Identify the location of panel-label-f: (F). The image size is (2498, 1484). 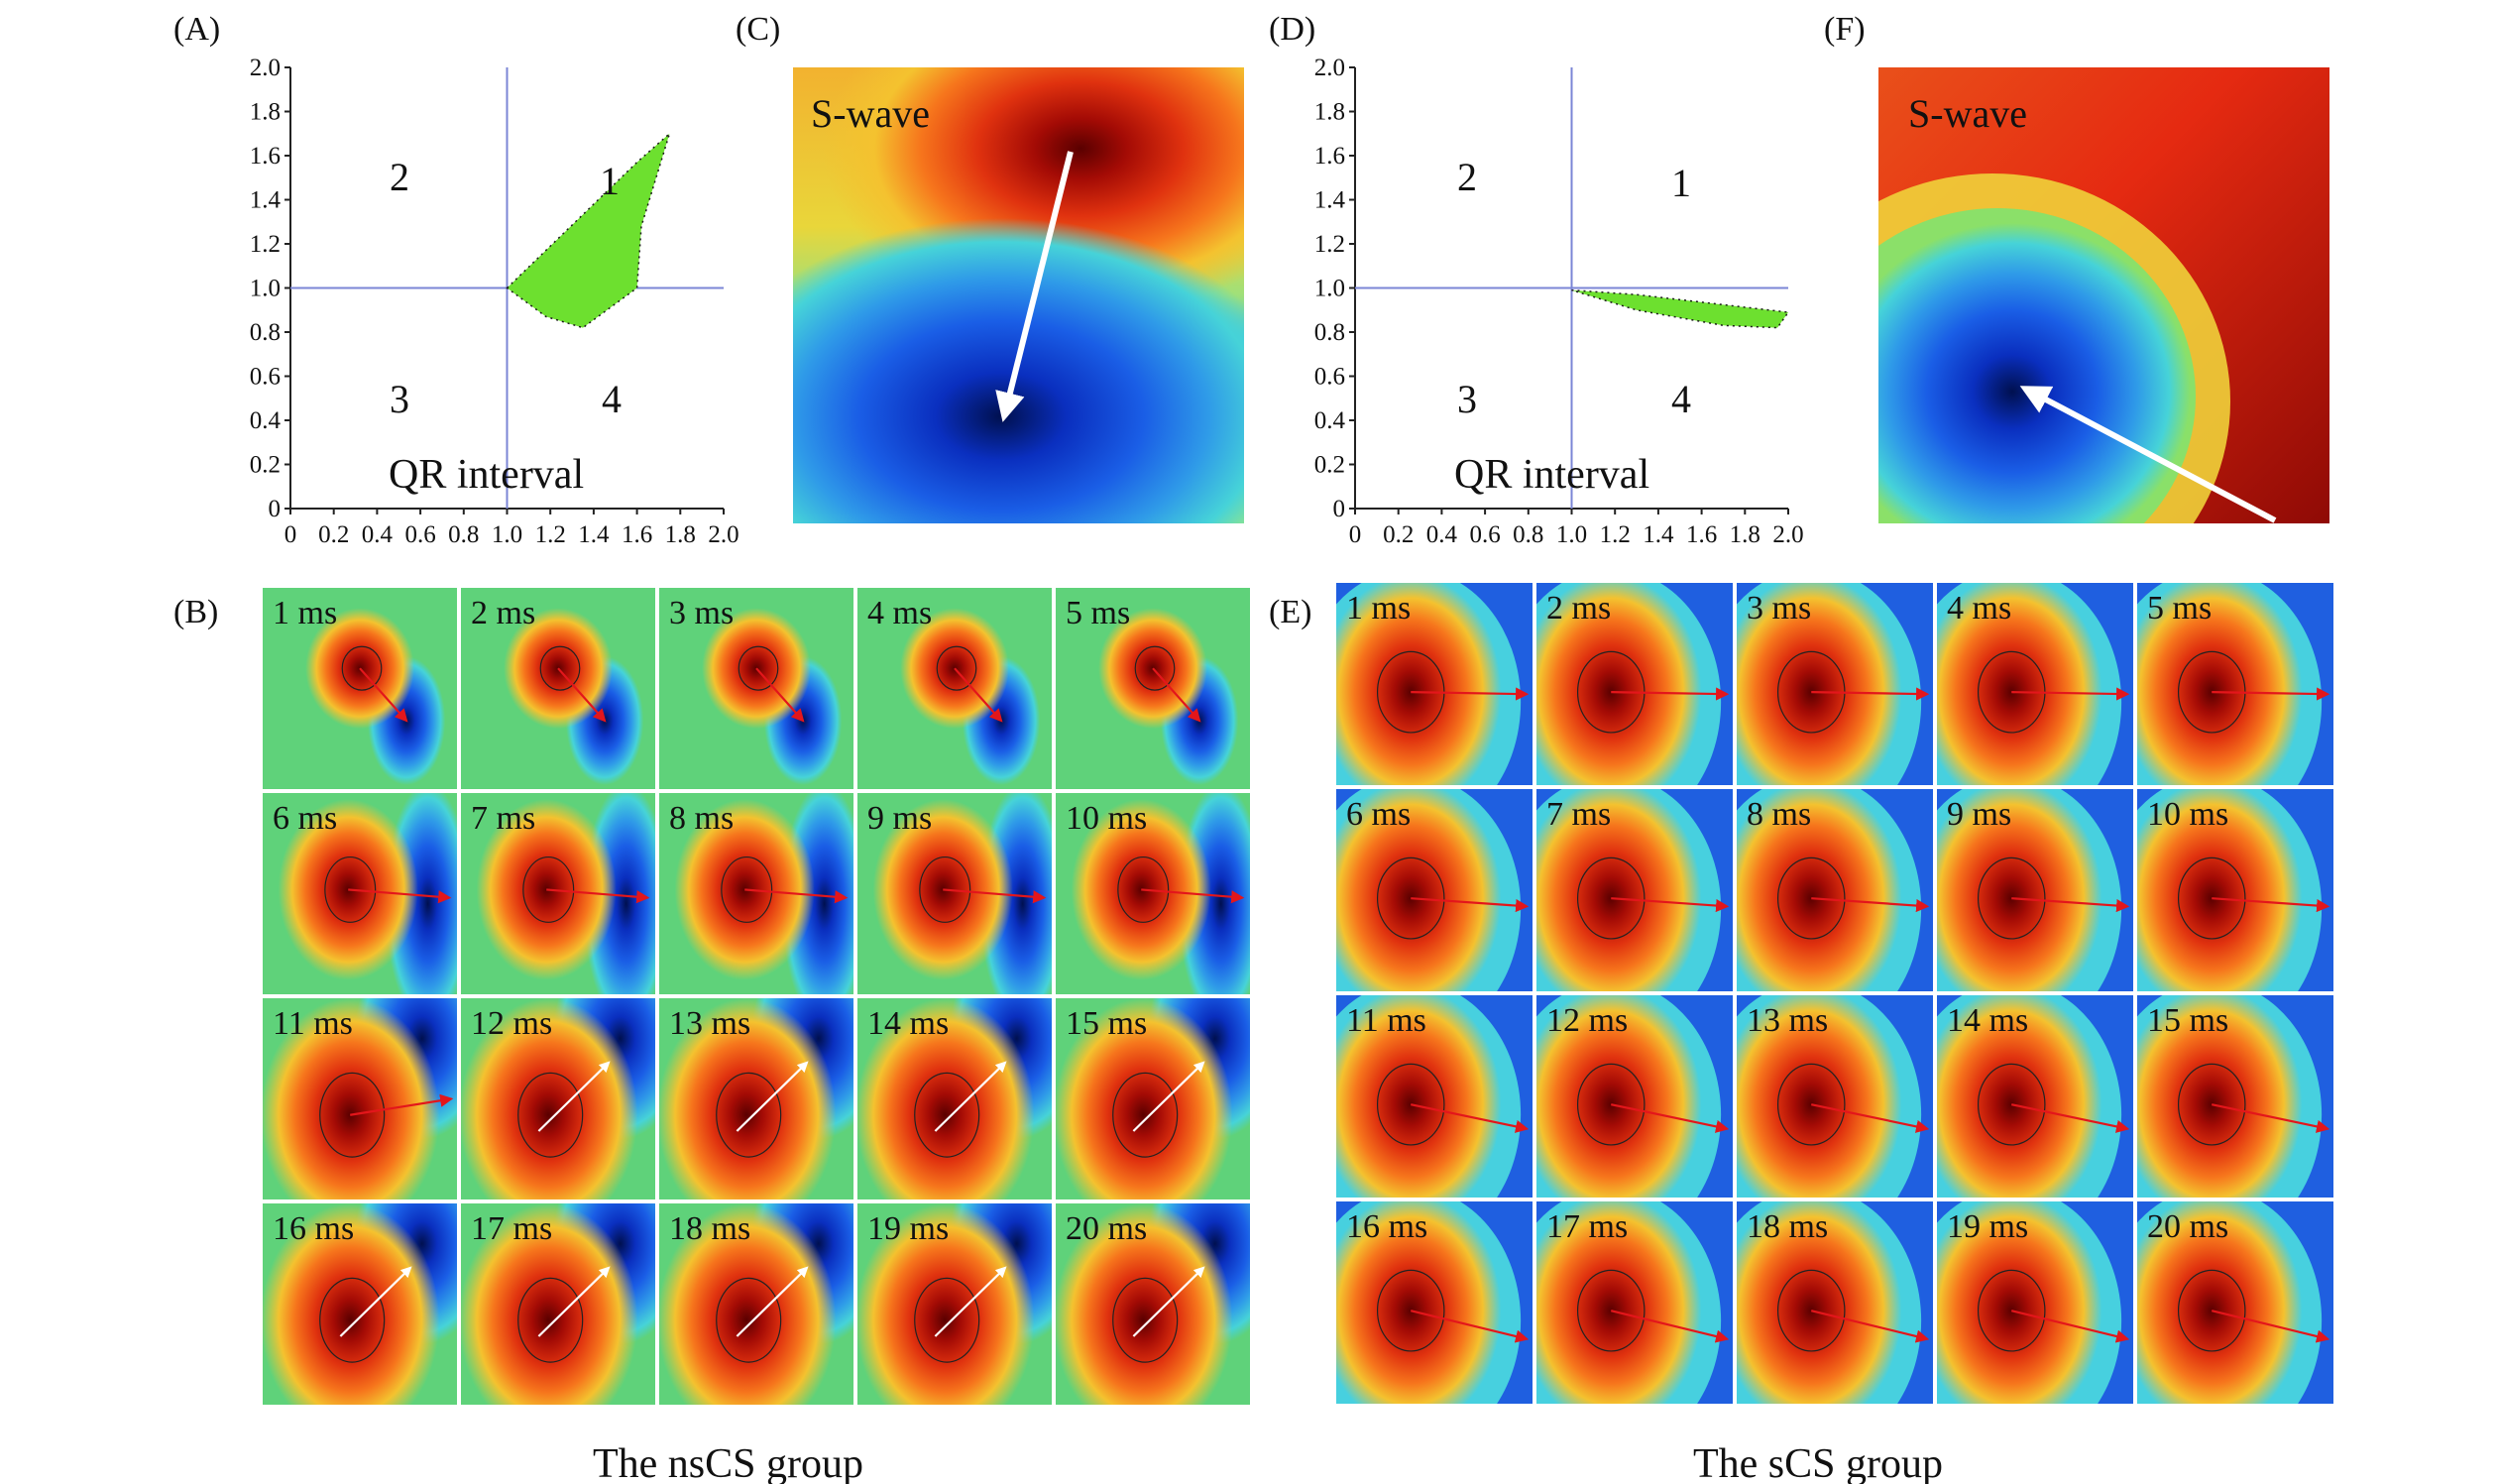
(1845, 30).